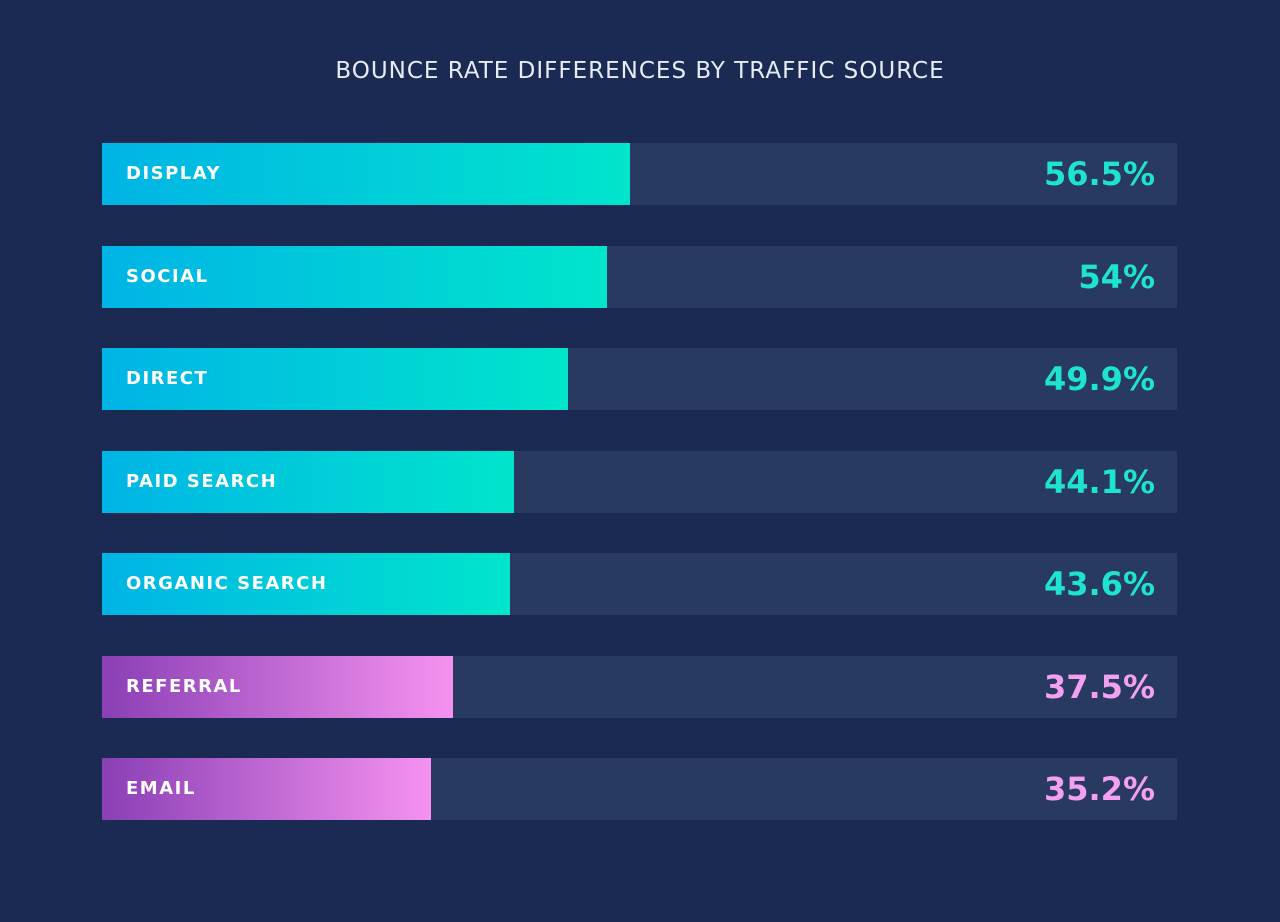 The height and width of the screenshot is (922, 1280). What do you see at coordinates (639, 174) in the screenshot?
I see `bar-row: DISPLAY 56.5%` at bounding box center [639, 174].